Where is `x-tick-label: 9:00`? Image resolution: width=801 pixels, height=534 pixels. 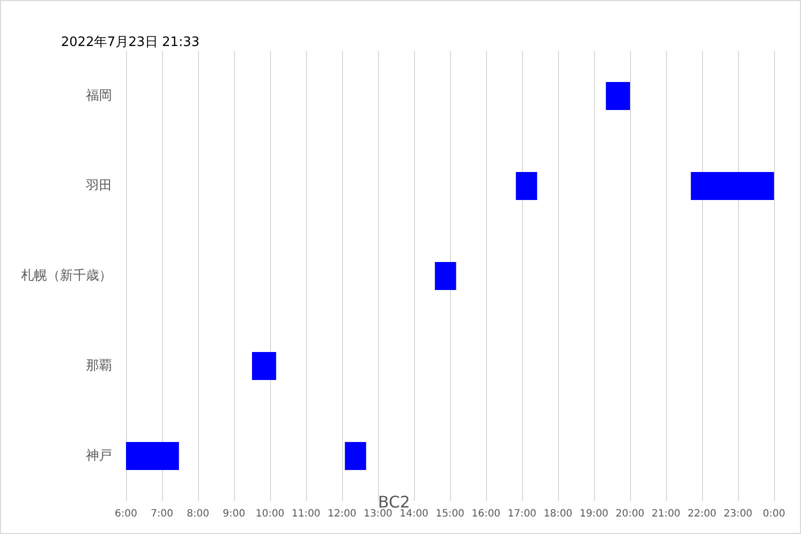 x-tick-label: 9:00 is located at coordinates (234, 514).